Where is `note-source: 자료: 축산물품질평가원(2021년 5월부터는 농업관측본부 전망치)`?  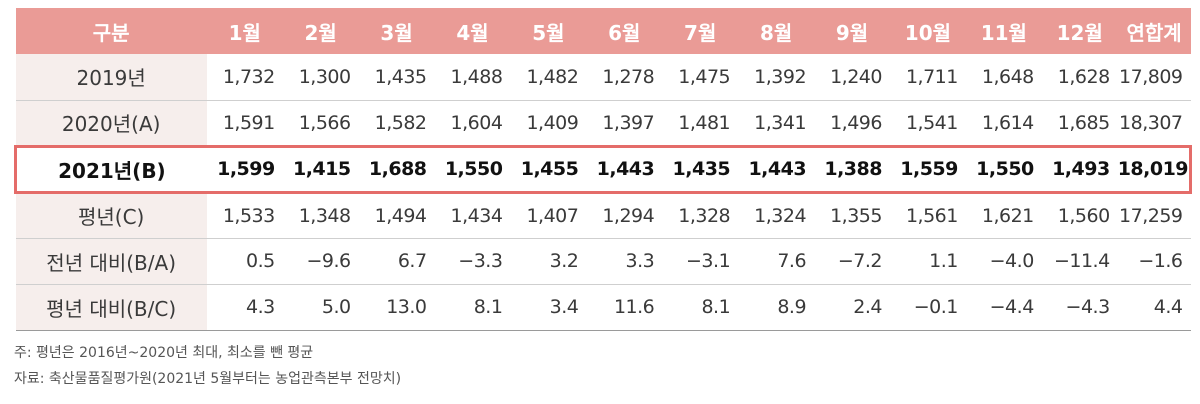
note-source: 자료: 축산물품질평가원(2021년 5월부터는 농업관측본부 전망치) is located at coordinates (208, 379).